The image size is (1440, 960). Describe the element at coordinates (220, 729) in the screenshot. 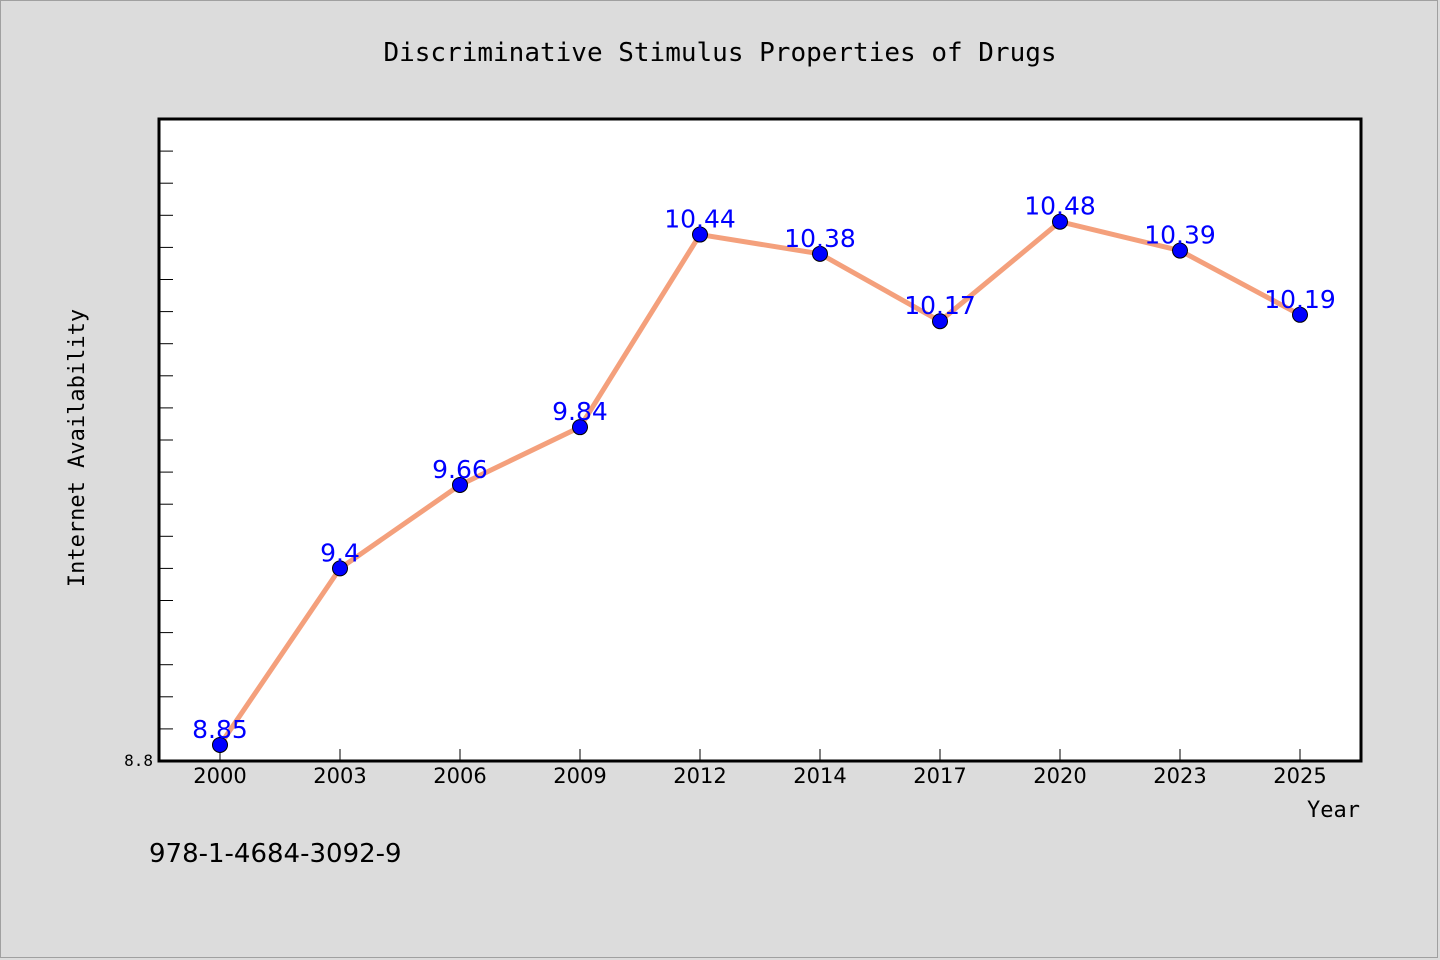

I see `data-label: 8.85` at that location.